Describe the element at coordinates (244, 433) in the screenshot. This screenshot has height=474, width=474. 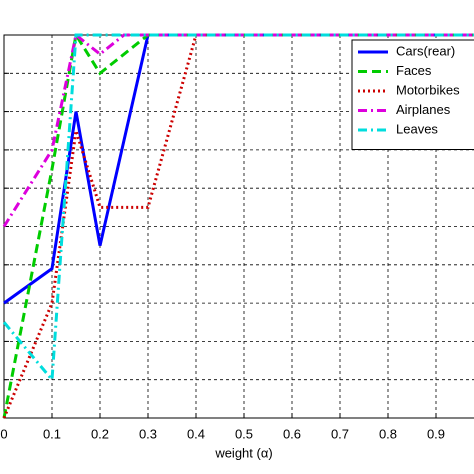
I see `x-tick-label: 0.5` at that location.